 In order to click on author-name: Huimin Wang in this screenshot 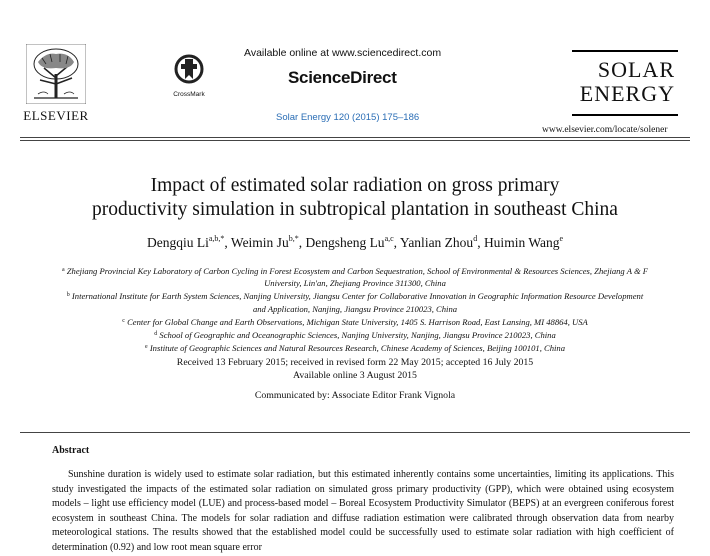, I will do `click(521, 242)`.